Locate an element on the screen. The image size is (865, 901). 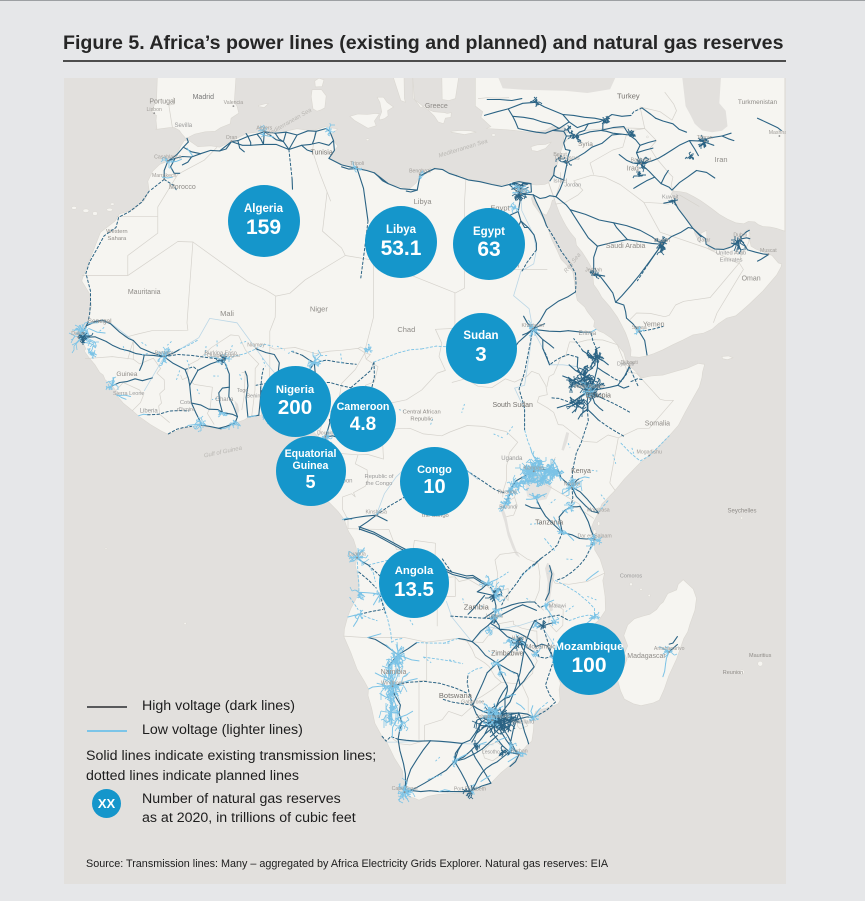
svg-text: Israel is located at coordinates (559, 182).